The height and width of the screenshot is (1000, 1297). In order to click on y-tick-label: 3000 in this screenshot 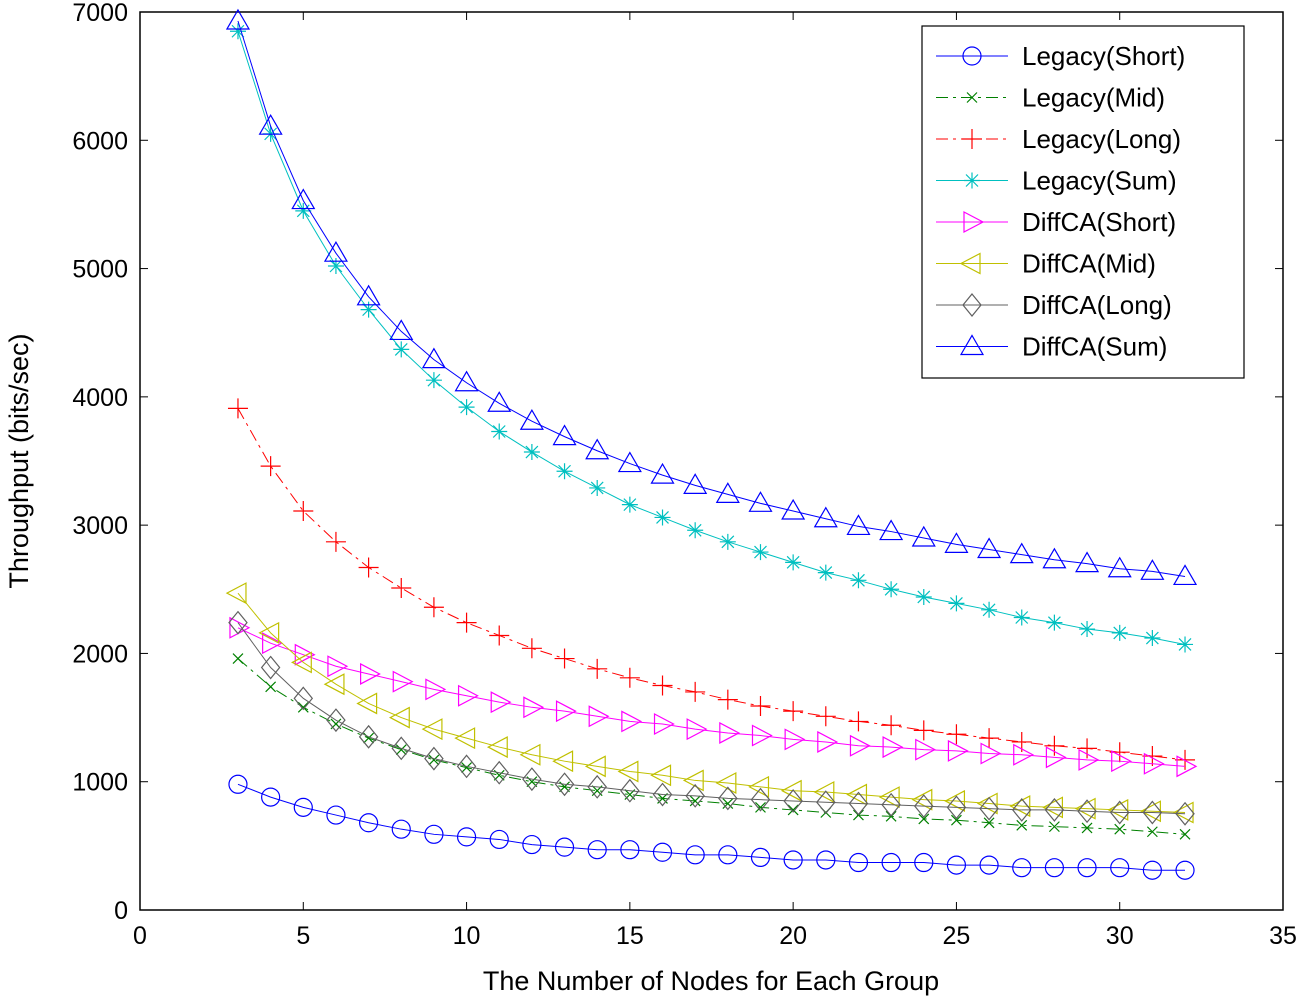, I will do `click(100, 526)`.